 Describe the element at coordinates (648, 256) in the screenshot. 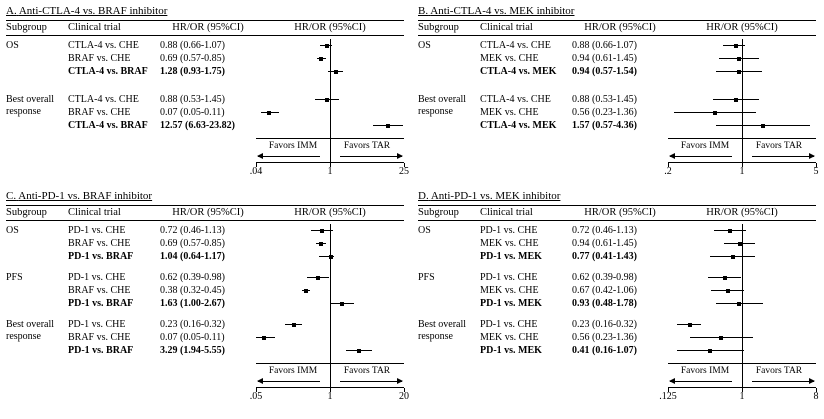

I see `table-row: PD-1 vs. MEK 0.77 (0.41-1.43)` at that location.